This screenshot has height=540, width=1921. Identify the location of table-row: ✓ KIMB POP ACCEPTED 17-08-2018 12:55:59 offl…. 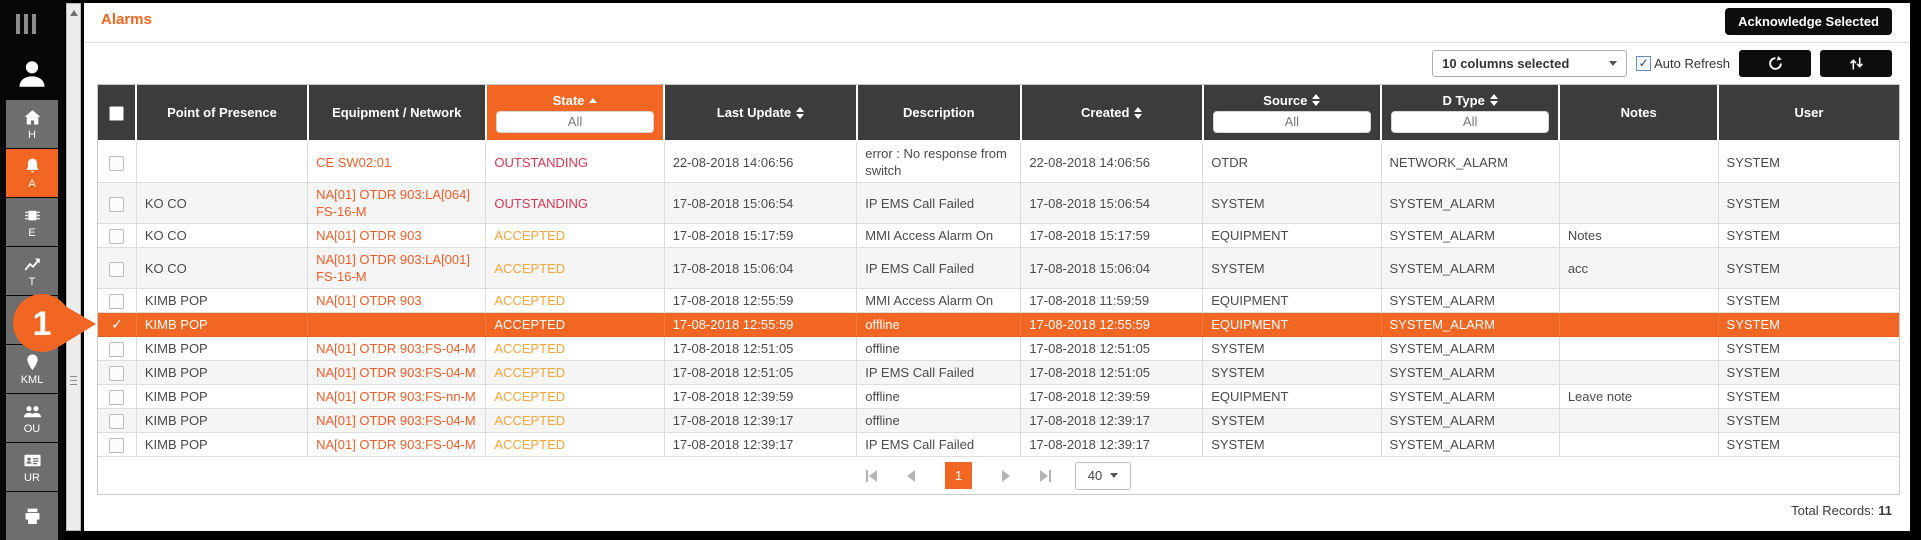
(998, 325).